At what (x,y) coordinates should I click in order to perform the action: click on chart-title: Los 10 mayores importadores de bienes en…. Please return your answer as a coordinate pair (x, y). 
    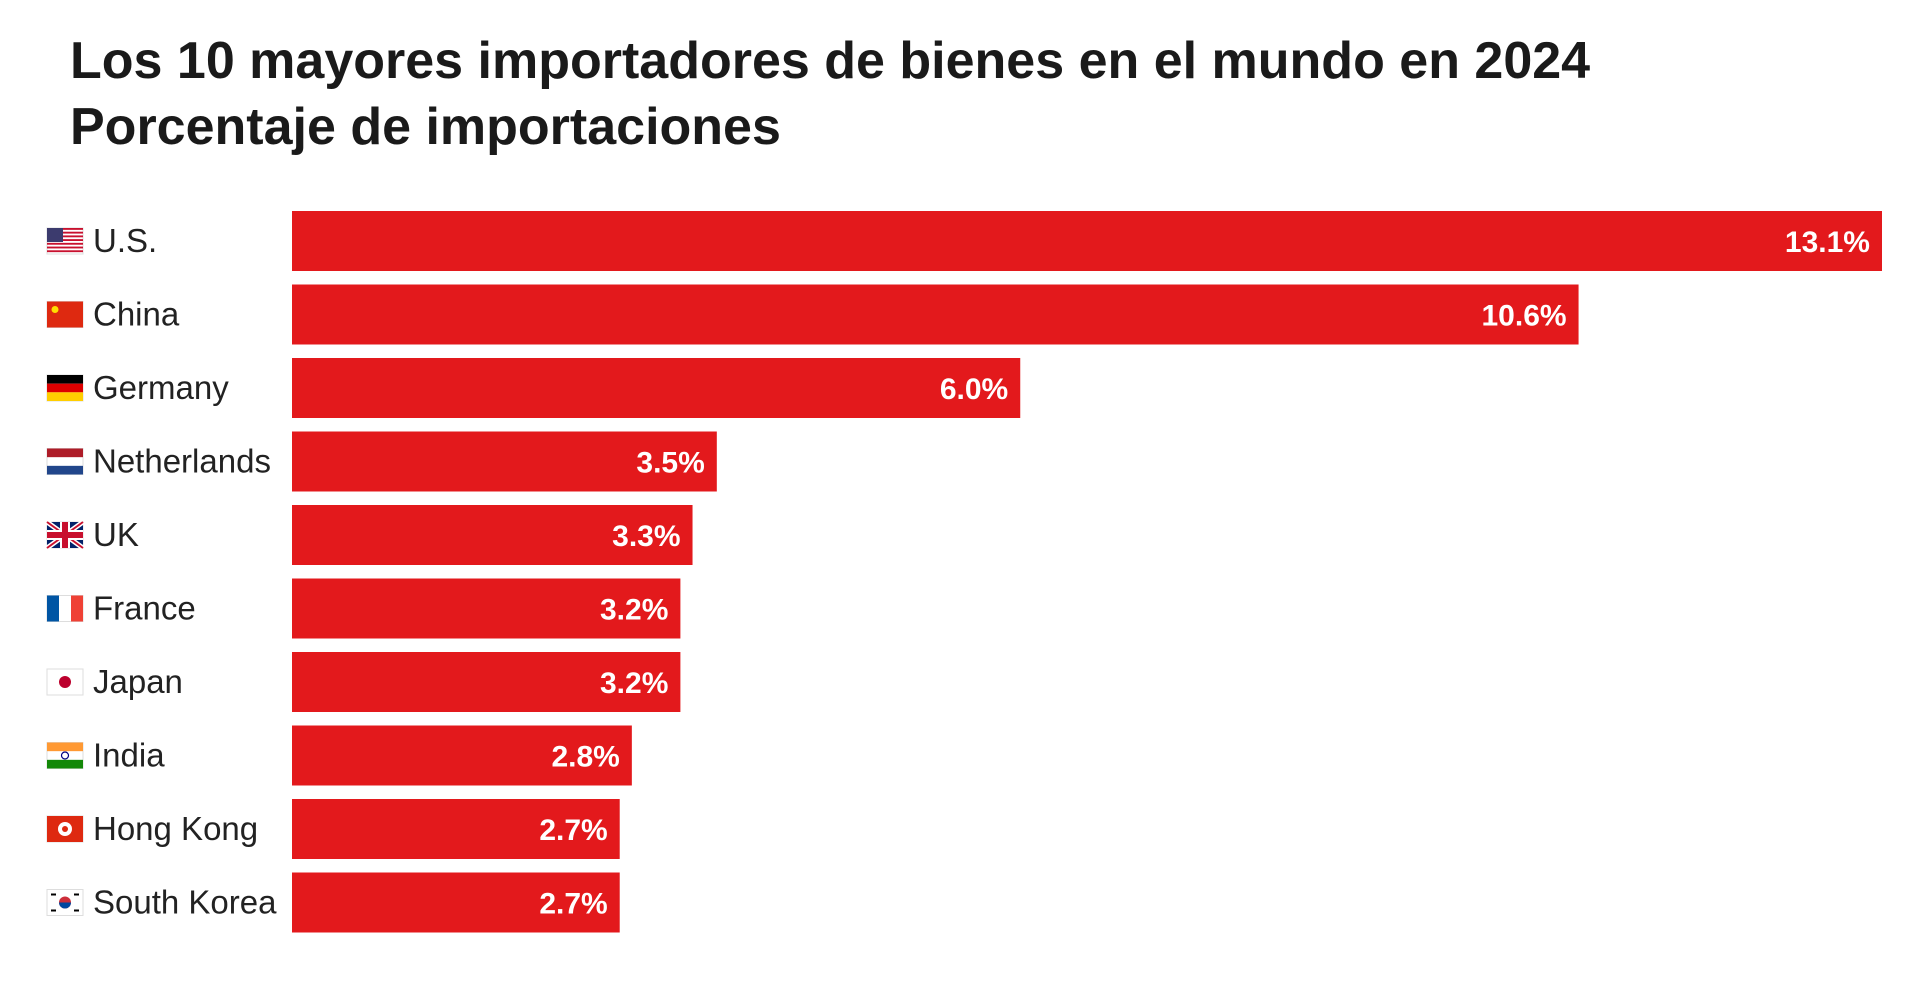
    Looking at the image, I should click on (830, 61).